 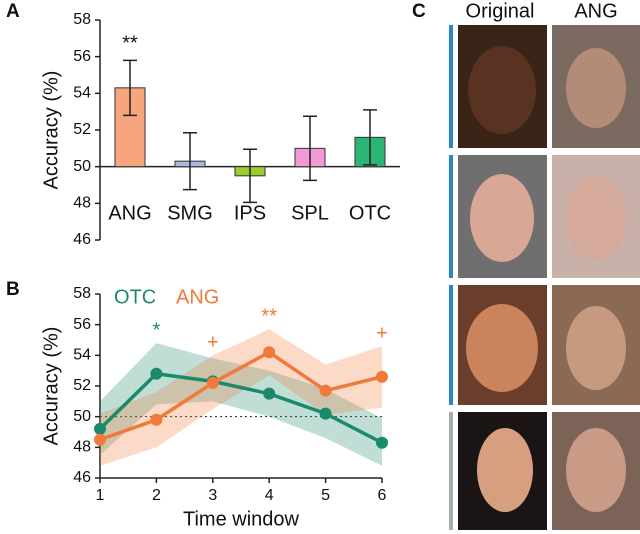 I want to click on x-tick-label: 3, so click(x=212, y=495).